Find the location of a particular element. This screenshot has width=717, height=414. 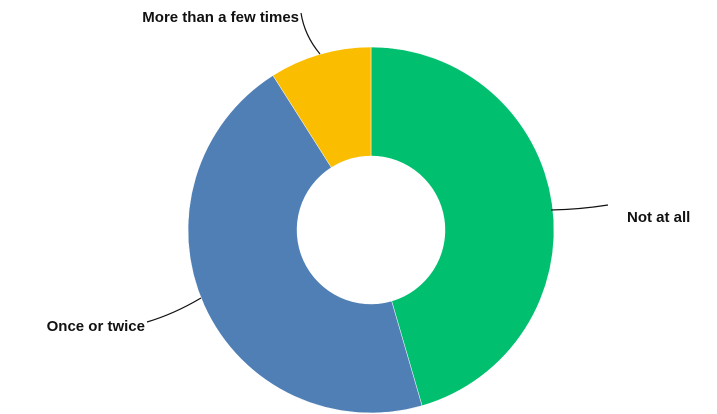

label-more-than-a-few-times: More than a few times is located at coordinates (220, 17).